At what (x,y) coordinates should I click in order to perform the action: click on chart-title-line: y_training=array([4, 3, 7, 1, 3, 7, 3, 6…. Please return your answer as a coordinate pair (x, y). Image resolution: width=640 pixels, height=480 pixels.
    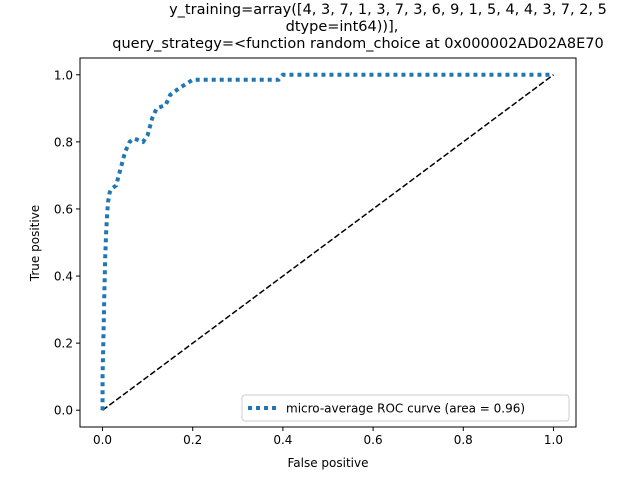
    Looking at the image, I should click on (388, 10).